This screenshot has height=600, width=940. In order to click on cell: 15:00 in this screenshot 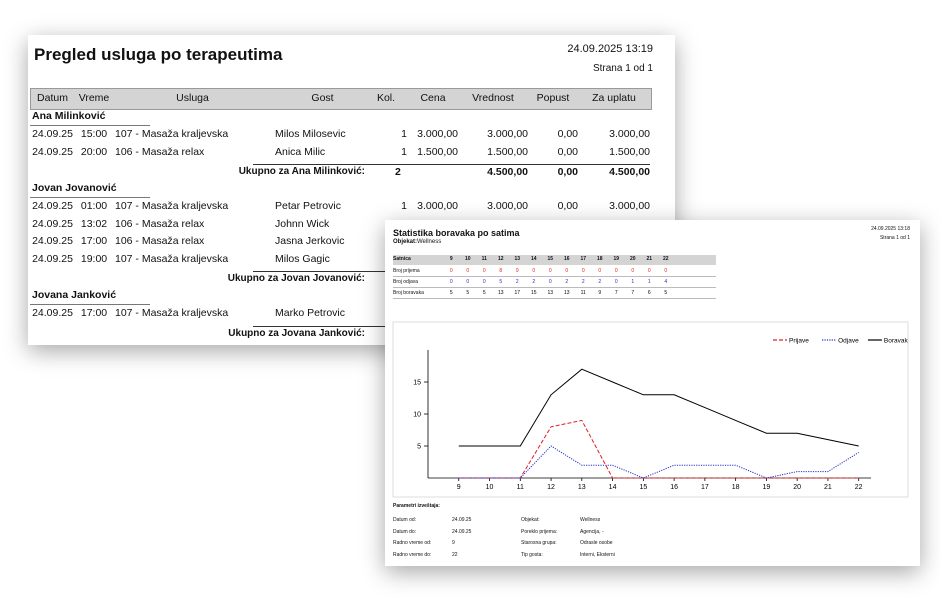, I will do `click(94, 134)`.